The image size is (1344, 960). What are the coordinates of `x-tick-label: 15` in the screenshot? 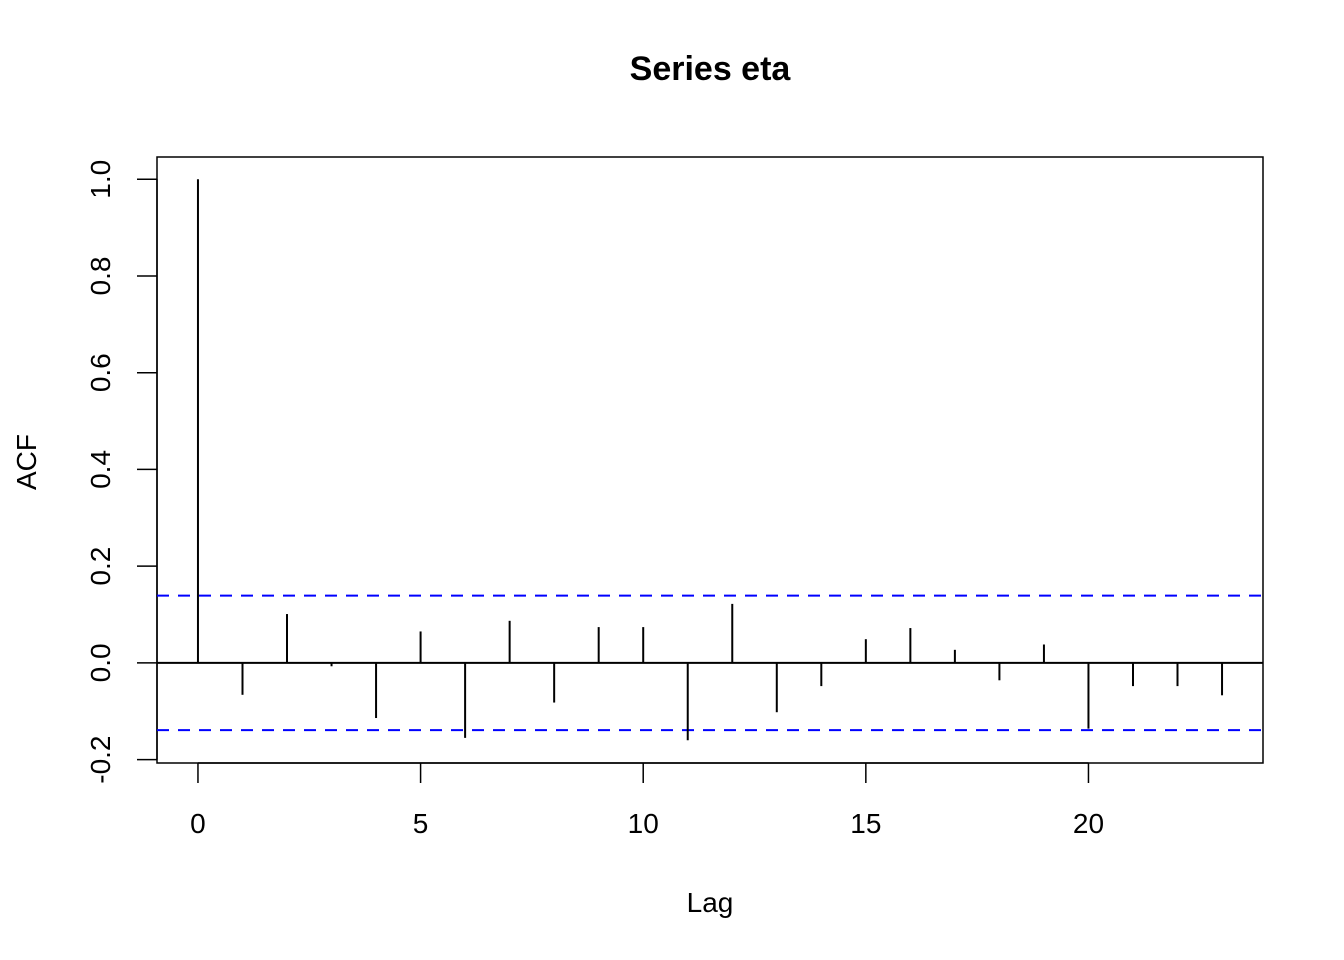 It's located at (865, 823).